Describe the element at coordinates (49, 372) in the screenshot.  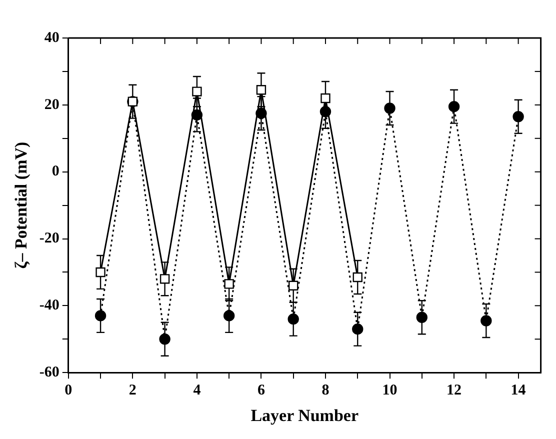
I see `y-tick-label: -60` at that location.